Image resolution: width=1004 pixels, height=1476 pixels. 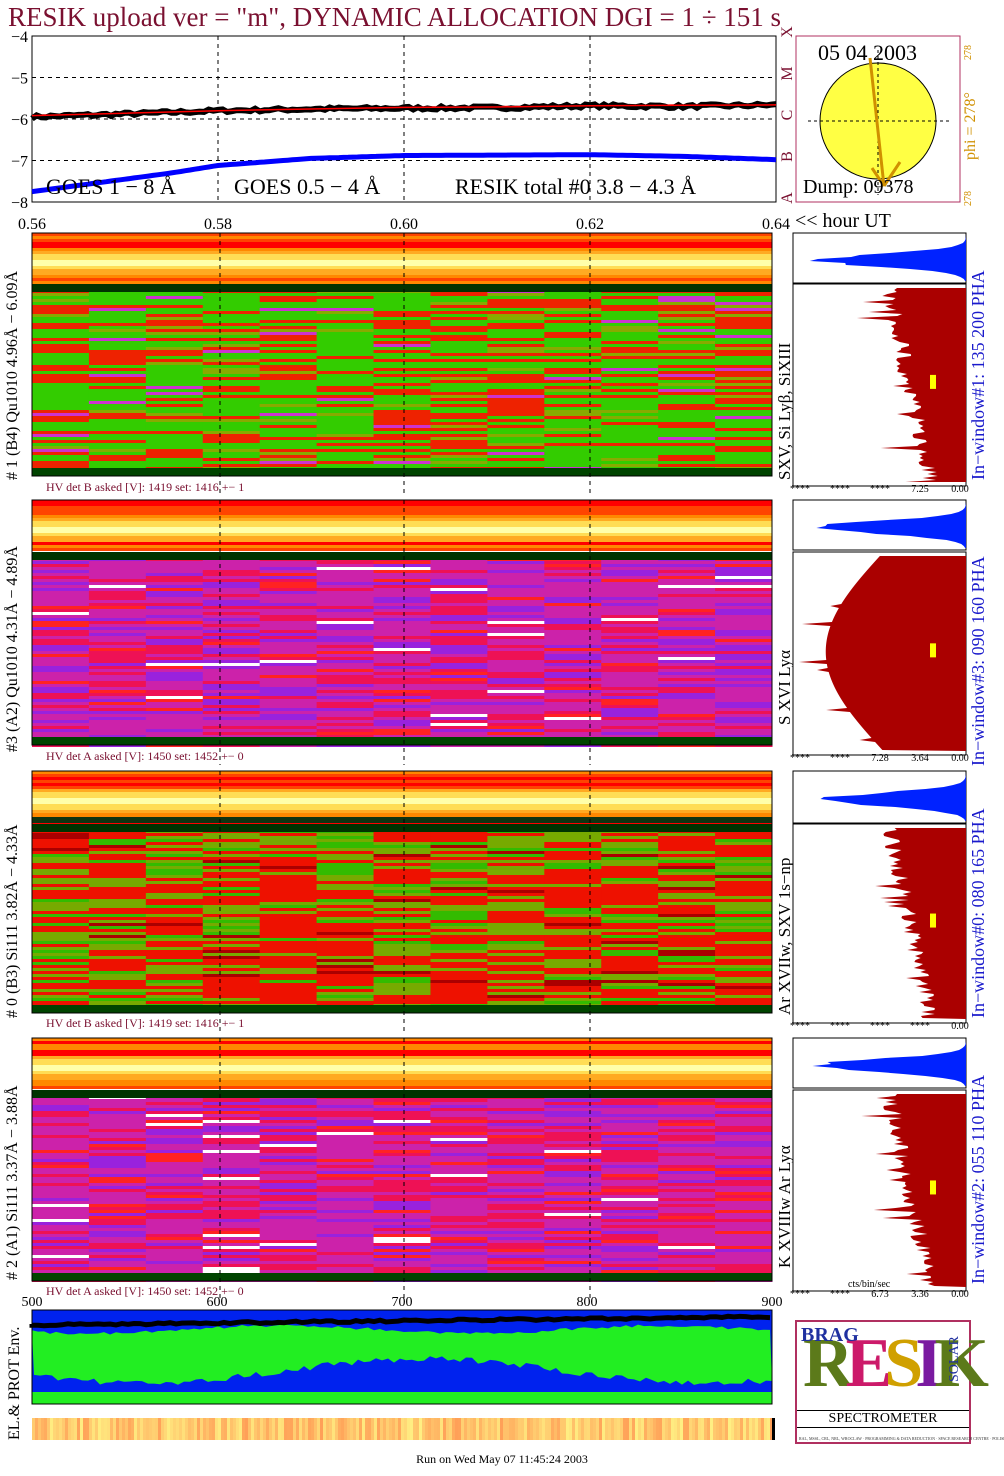 I want to click on flare-class-label: C, so click(x=787, y=115).